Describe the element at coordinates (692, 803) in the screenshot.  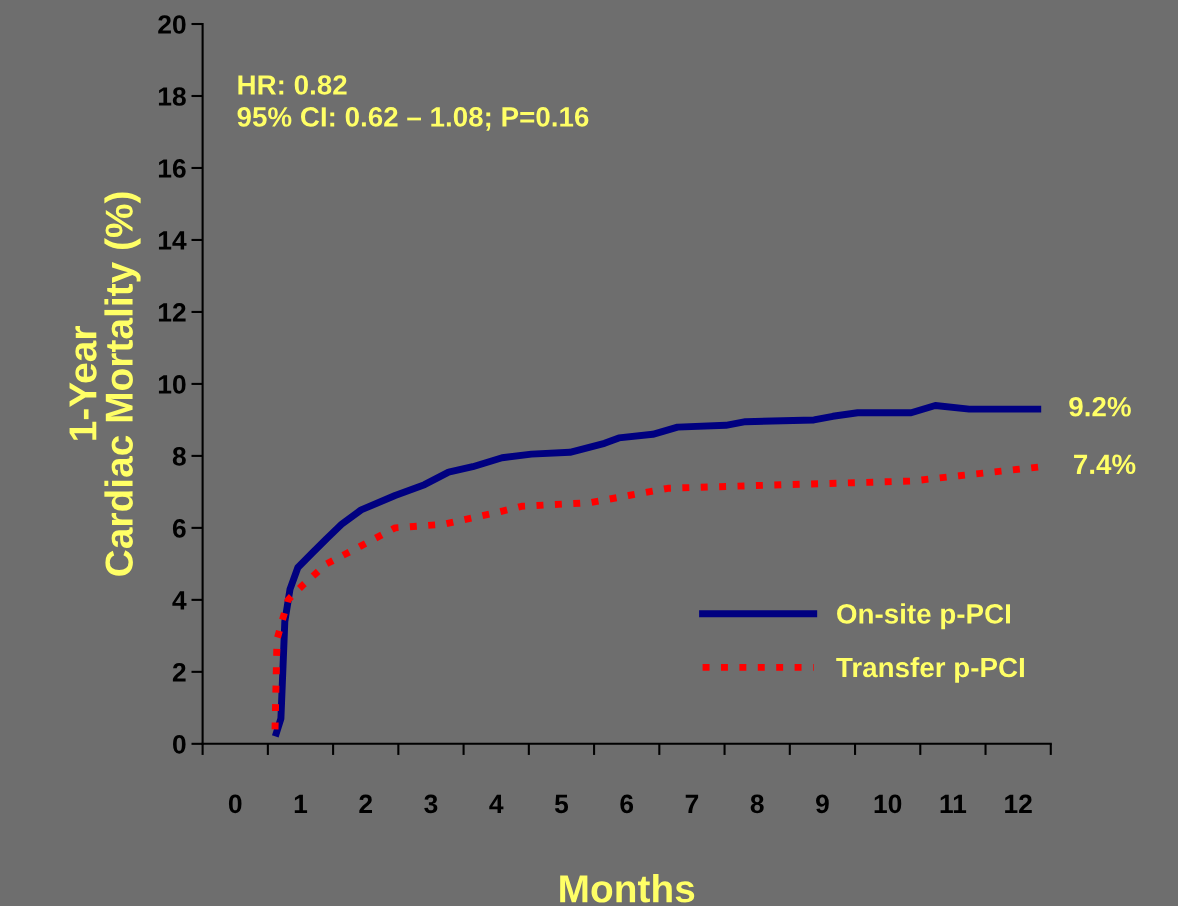
I see `x-tick-label: 7` at that location.